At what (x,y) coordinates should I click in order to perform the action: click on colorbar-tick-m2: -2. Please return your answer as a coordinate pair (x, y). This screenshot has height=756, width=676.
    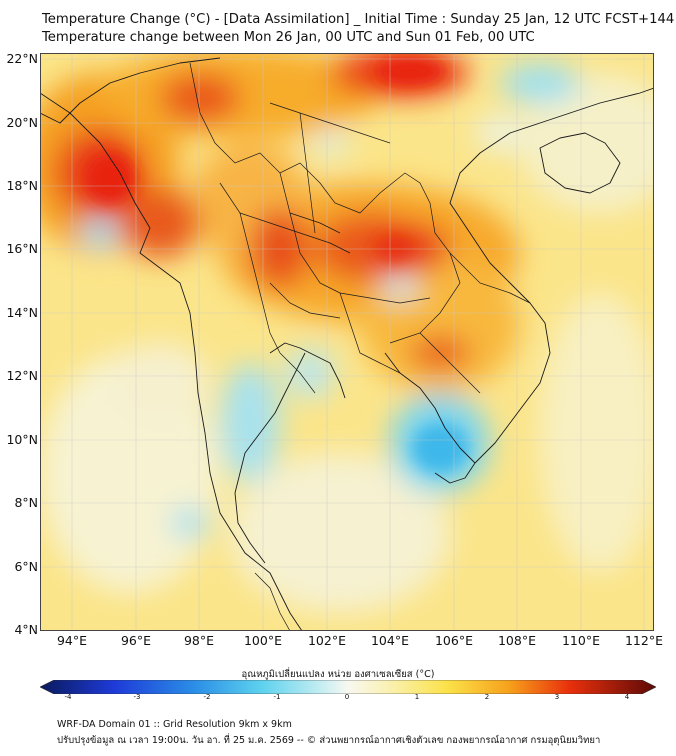
    Looking at the image, I should click on (207, 697).